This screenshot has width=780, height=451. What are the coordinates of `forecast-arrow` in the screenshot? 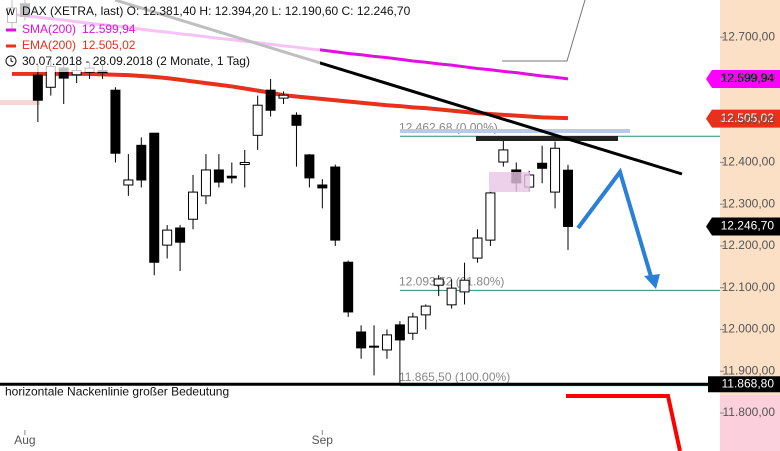 It's located at (615, 224).